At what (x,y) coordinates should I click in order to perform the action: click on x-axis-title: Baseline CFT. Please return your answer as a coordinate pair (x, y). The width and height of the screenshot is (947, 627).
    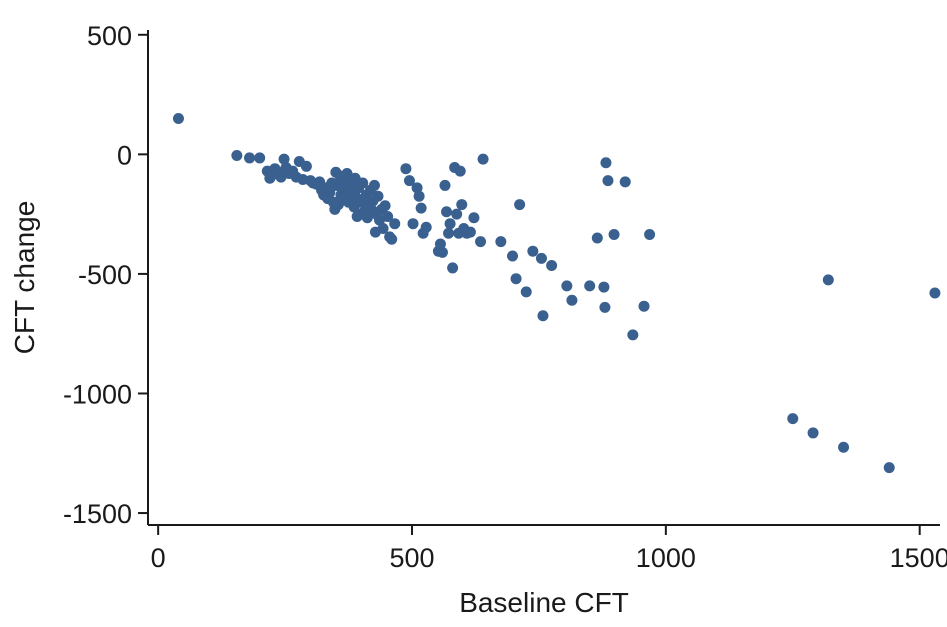
    Looking at the image, I should click on (544, 602).